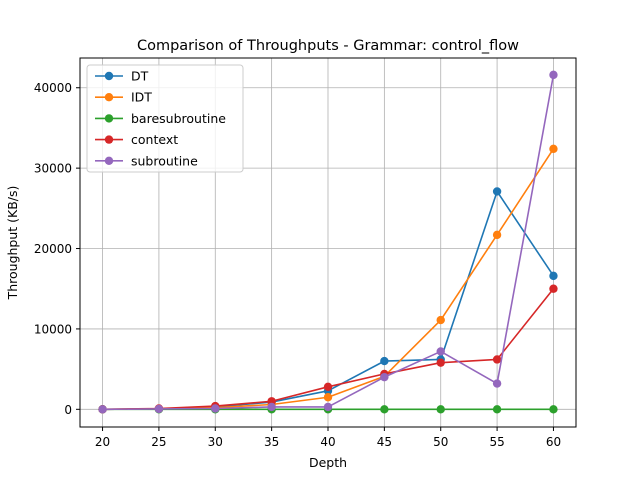 The image size is (640, 480). I want to click on x-axis-ticks: 20 25 30 35 40 45 50 55 60, so click(328, 438).